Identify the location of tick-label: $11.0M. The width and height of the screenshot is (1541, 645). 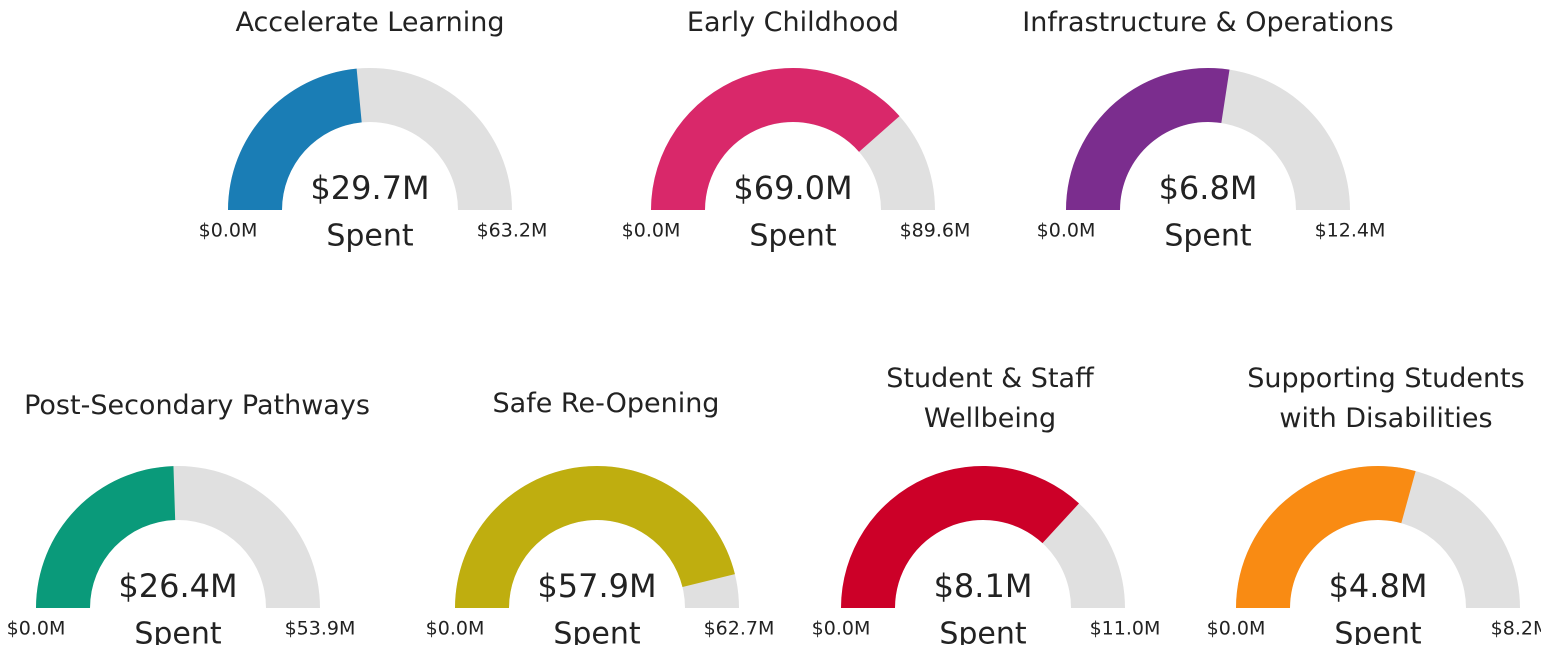
(1125, 629).